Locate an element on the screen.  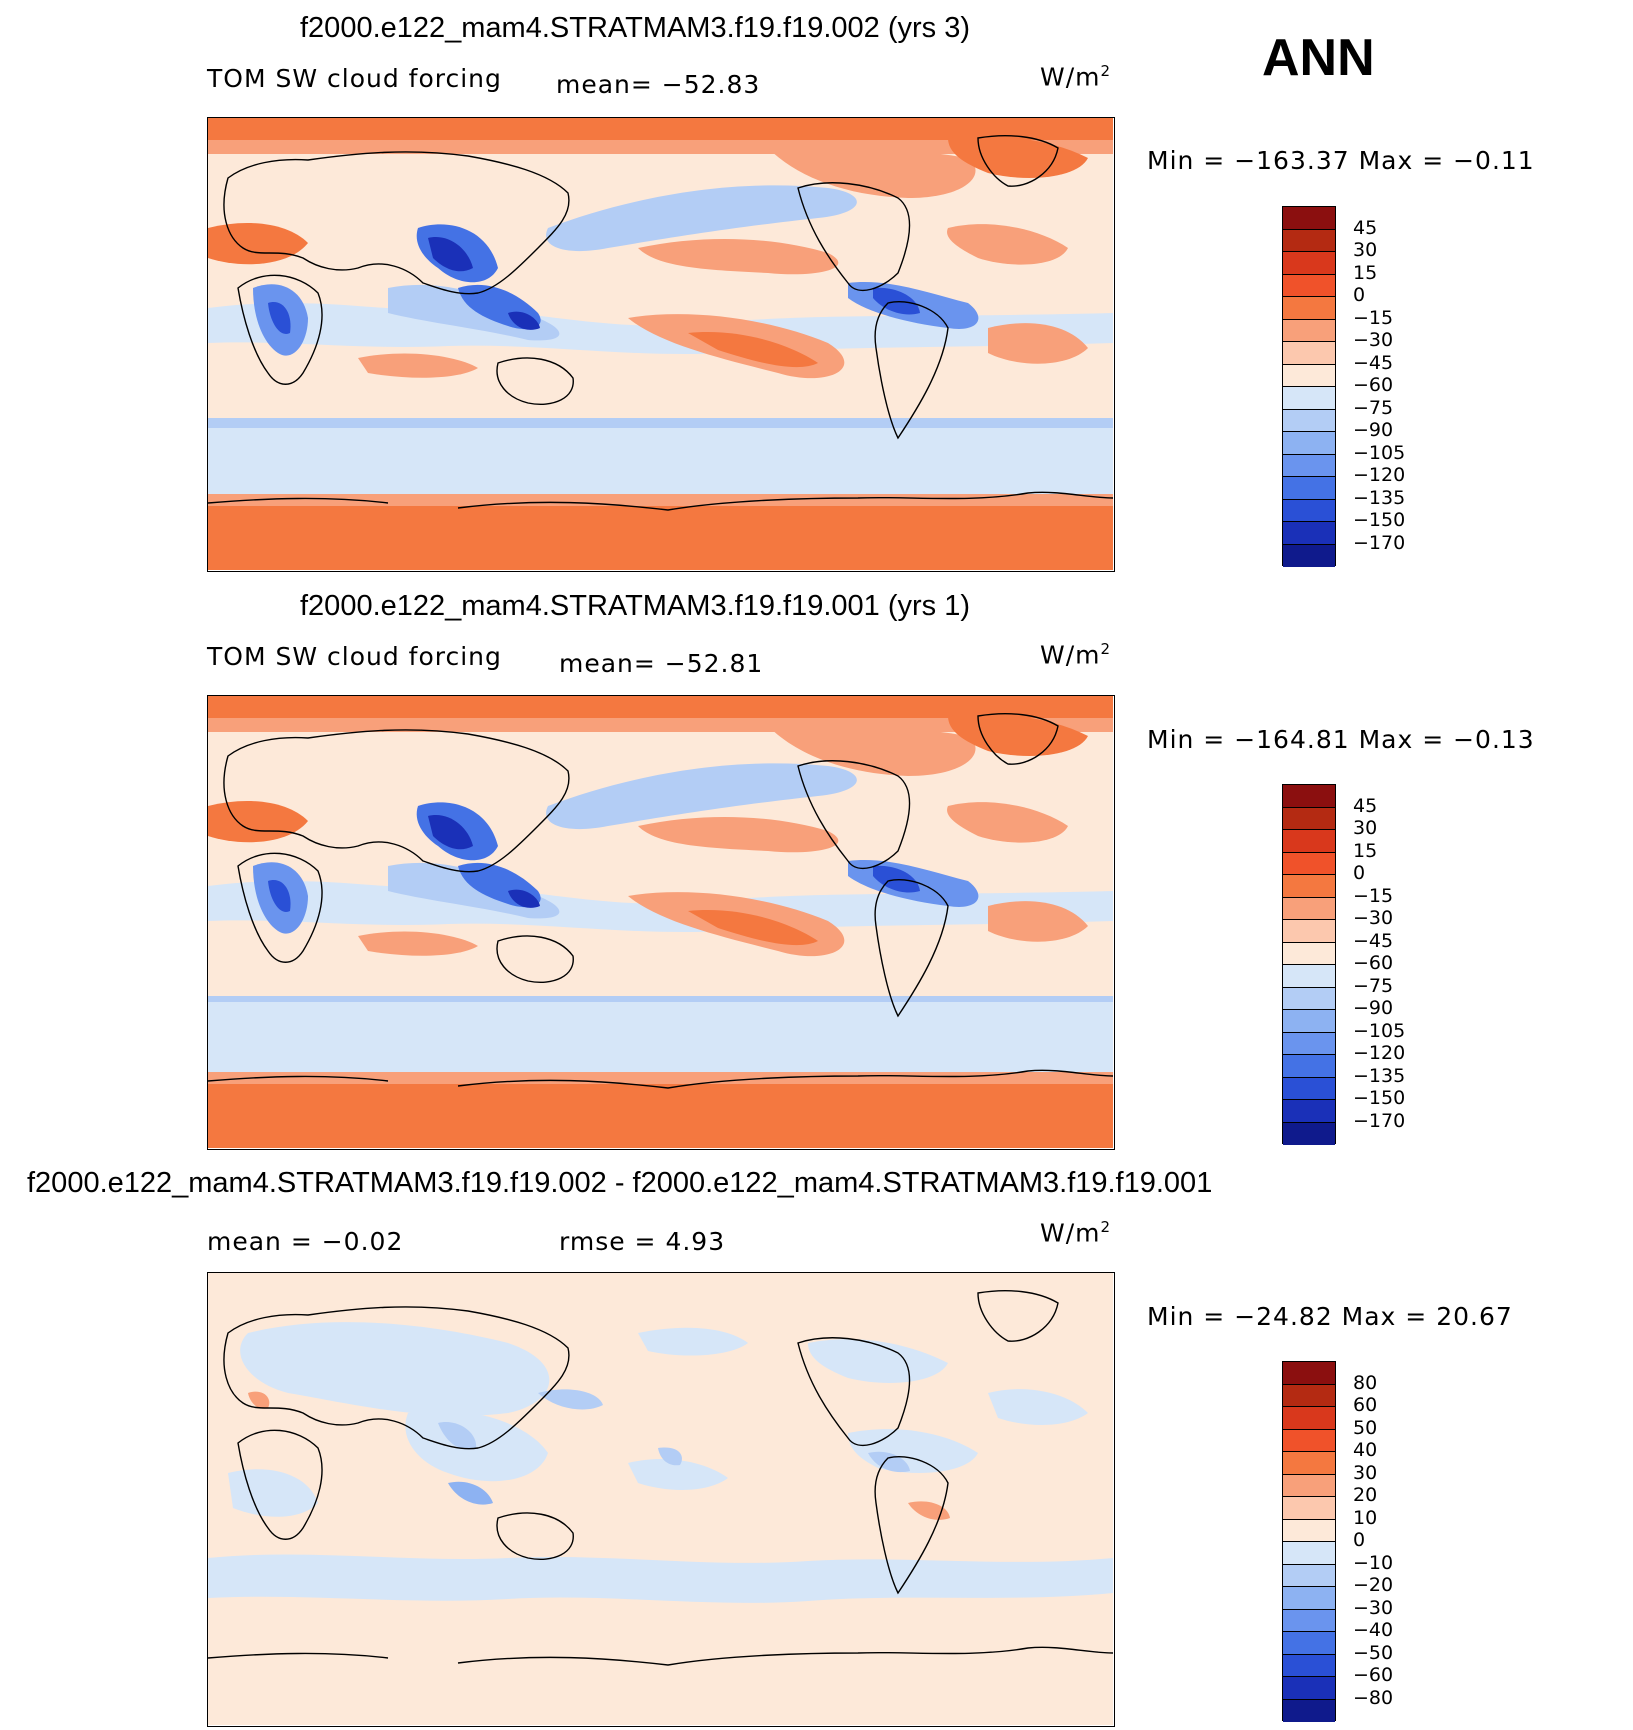
panel-2-map is located at coordinates (661, 922).